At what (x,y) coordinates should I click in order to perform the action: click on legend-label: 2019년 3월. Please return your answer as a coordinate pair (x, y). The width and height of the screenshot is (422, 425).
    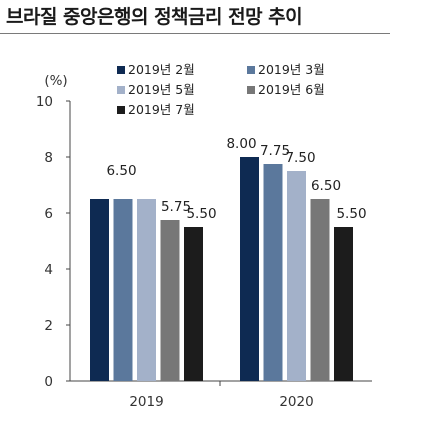
    Looking at the image, I should click on (291, 69).